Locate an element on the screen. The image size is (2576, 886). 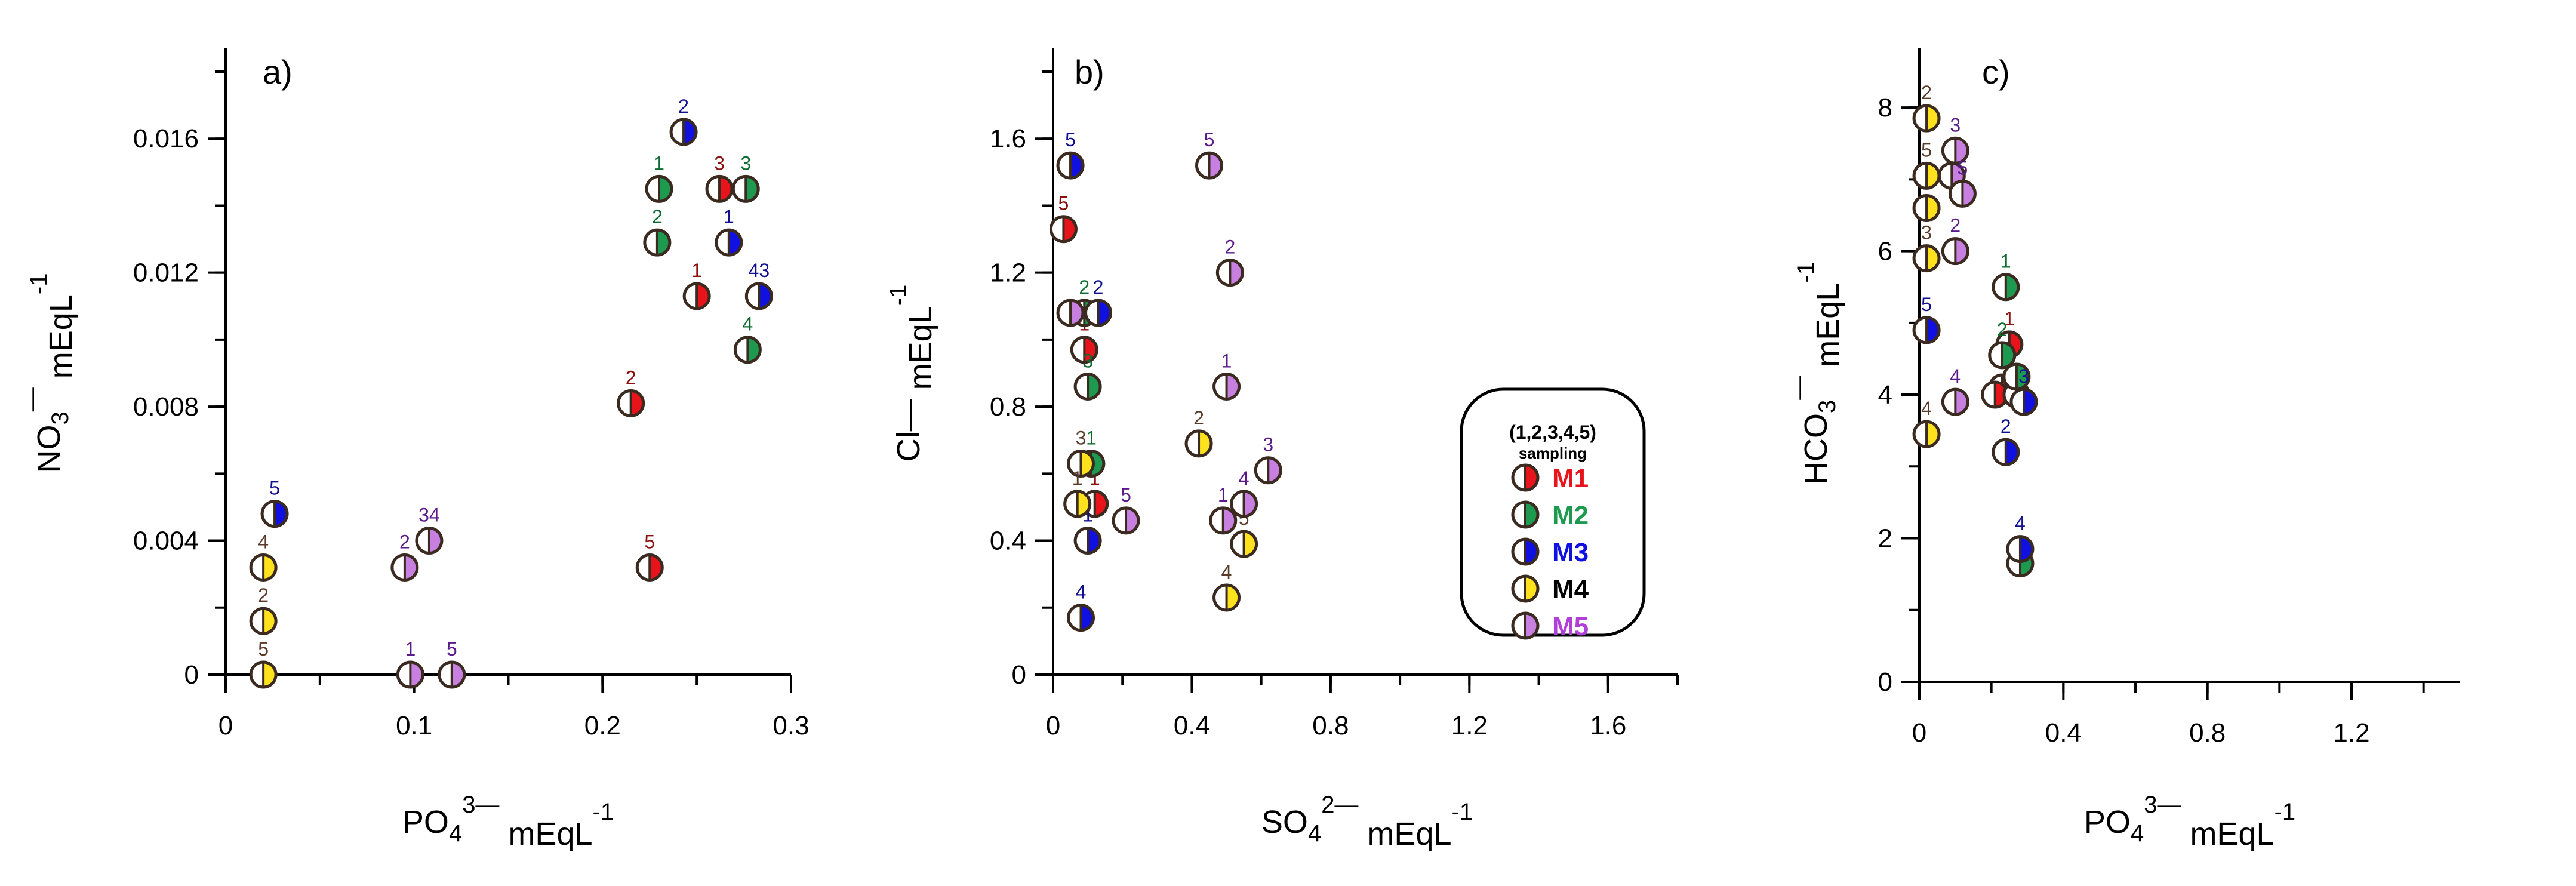
x-tick-label: 0.1 is located at coordinates (414, 725).